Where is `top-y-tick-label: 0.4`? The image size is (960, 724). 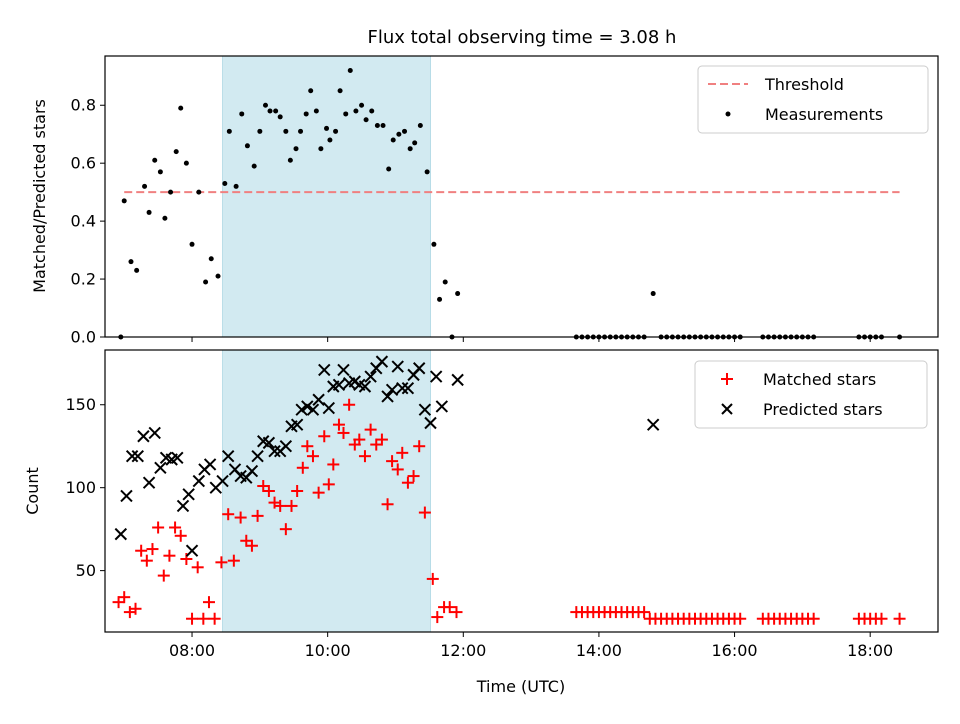 top-y-tick-label: 0.4 is located at coordinates (83, 221).